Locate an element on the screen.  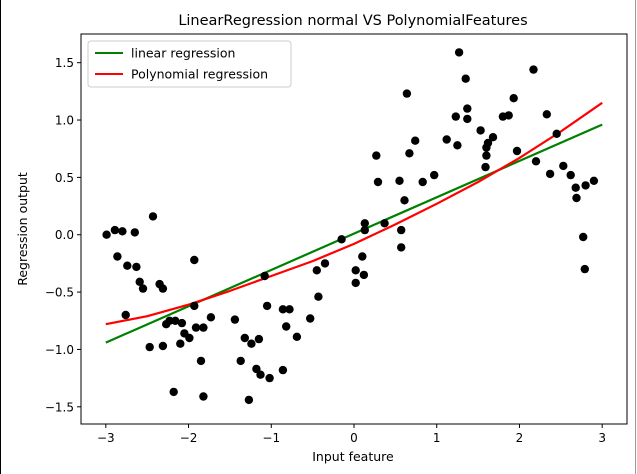
legend: linear regression Polynomial regression is located at coordinates (189, 64).